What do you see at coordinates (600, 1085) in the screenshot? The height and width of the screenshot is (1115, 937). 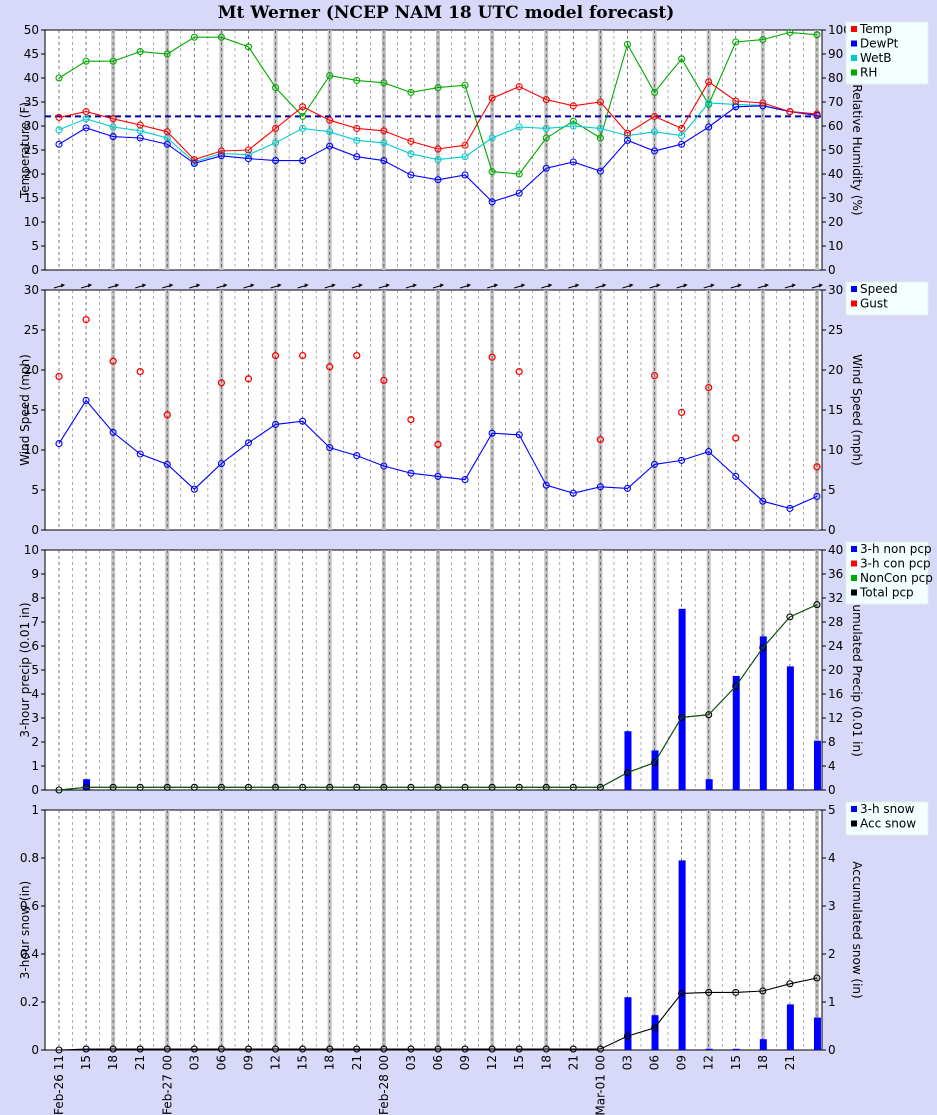 I see `x-tick-label: Mar-01 00` at bounding box center [600, 1085].